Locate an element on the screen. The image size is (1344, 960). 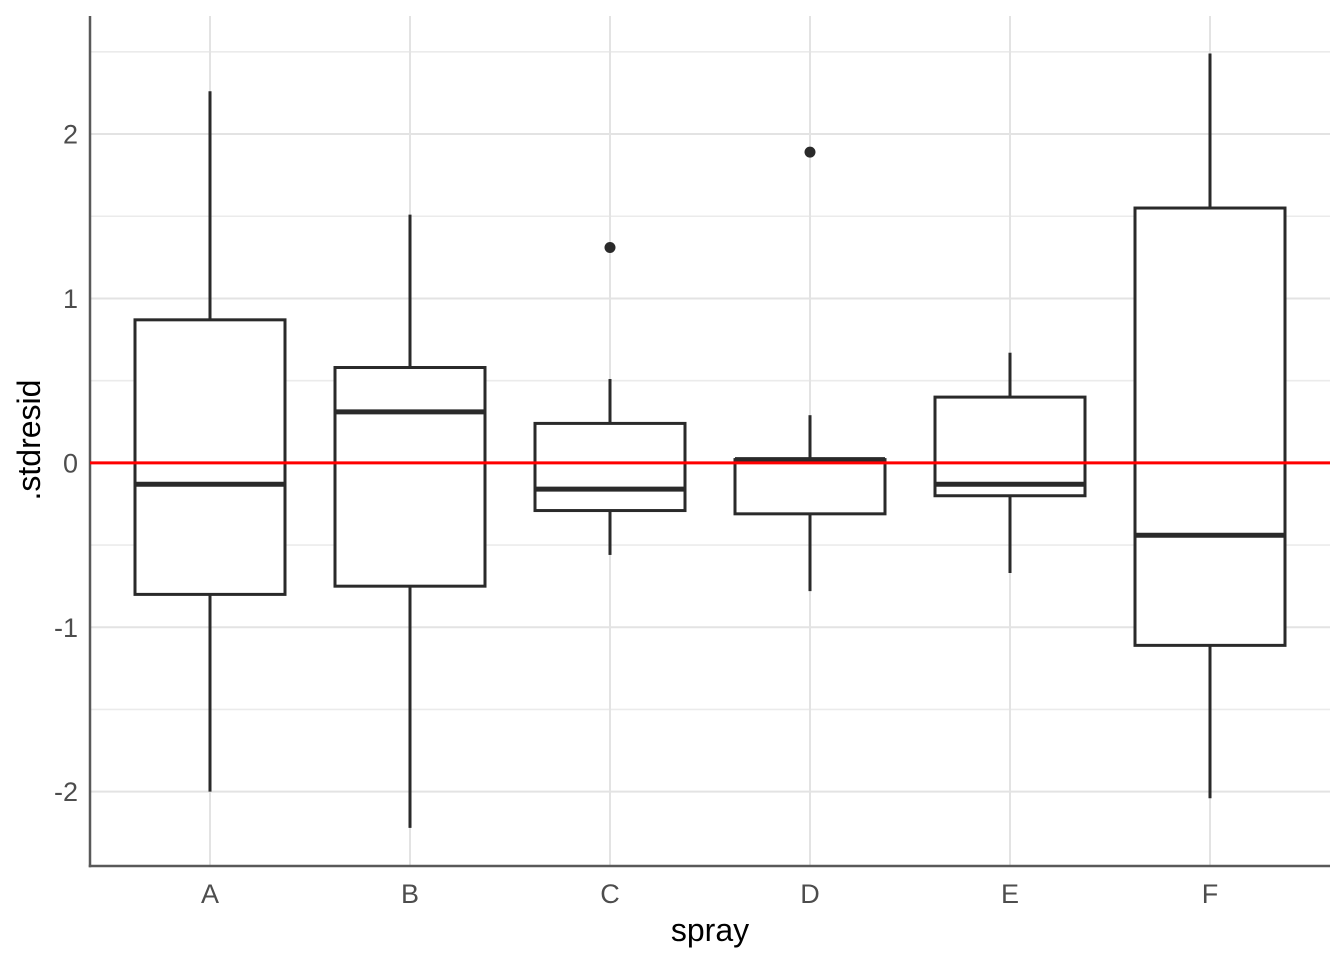
y-tick-label: -1 is located at coordinates (66, 628).